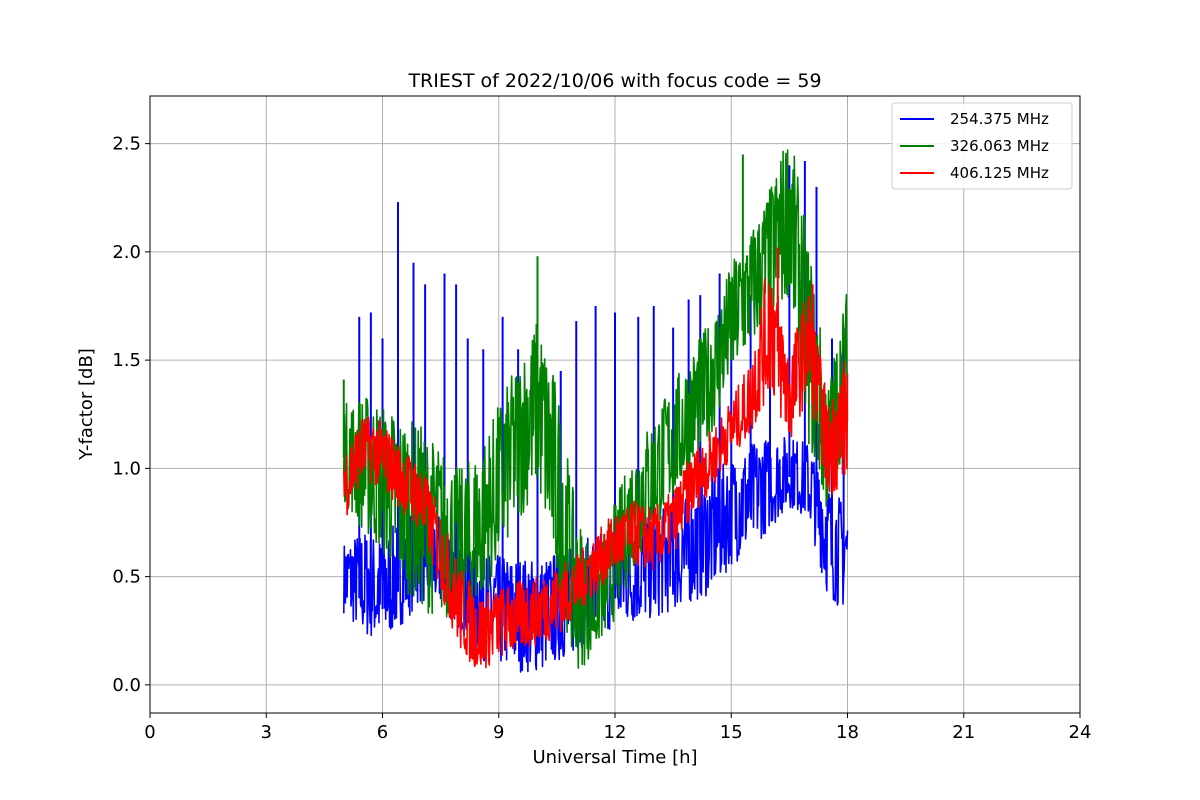  Describe the element at coordinates (266, 732) in the screenshot. I see `x-tick-label: 3` at that location.